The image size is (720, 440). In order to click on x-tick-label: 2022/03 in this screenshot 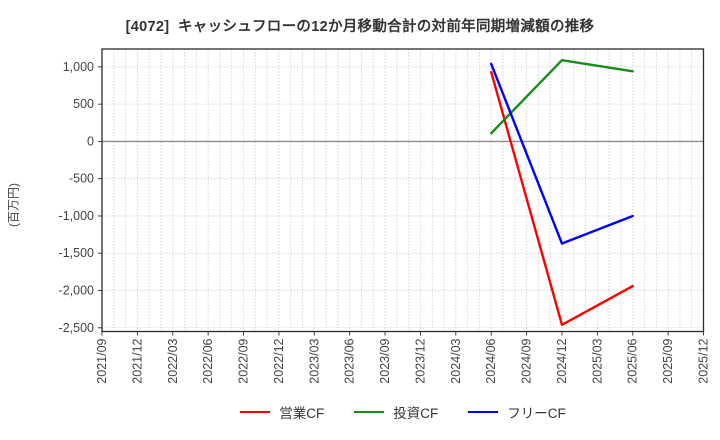, I will do `click(173, 360)`.